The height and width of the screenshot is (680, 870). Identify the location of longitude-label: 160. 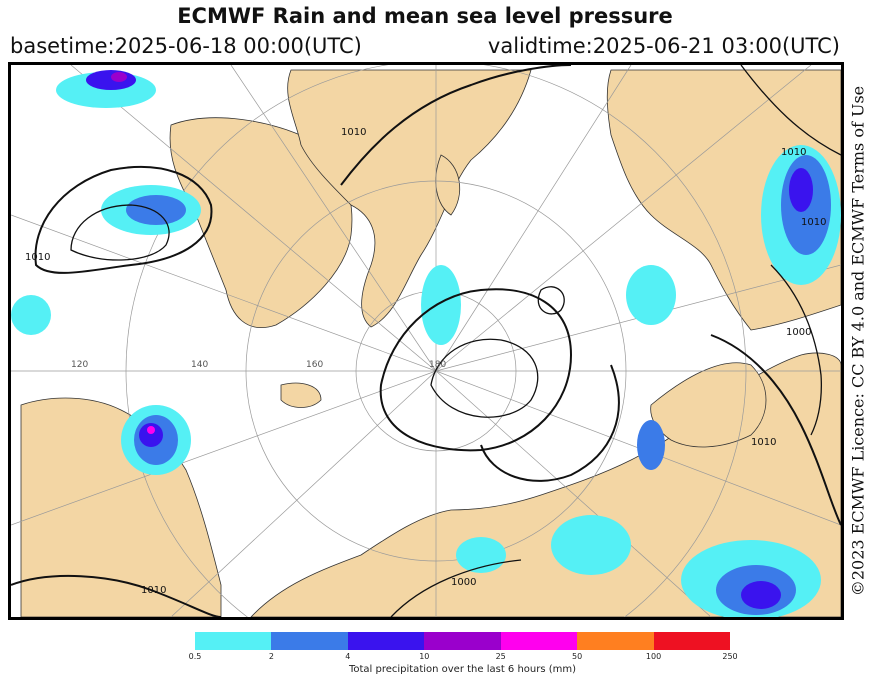
(314, 365).